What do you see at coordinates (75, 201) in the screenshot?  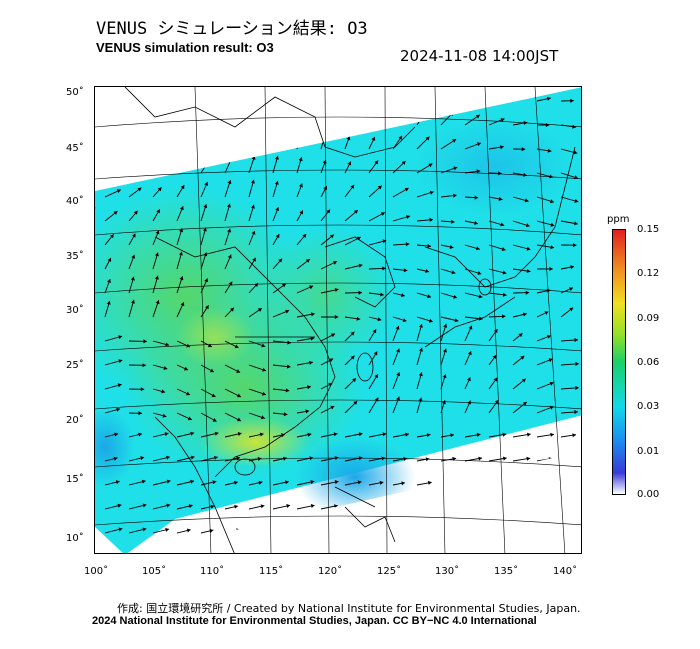 I see `lat-label: 40˚` at bounding box center [75, 201].